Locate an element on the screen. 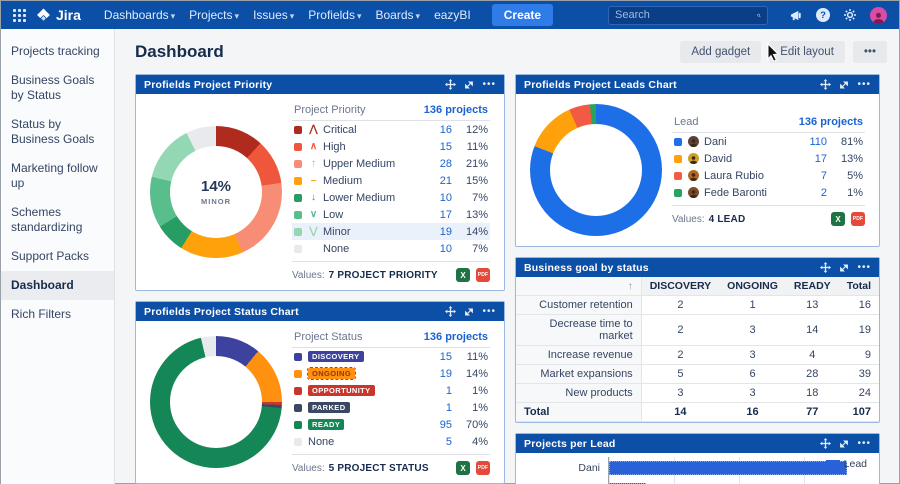  column-header-ongoing: ONGOING is located at coordinates (752, 286).